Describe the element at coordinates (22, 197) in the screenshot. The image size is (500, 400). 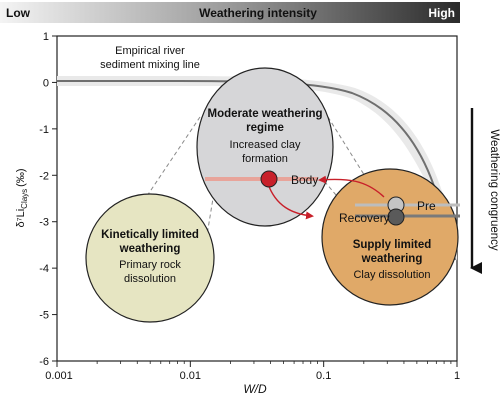
I see `y-axis-label: δ⁷LiClays(‰)` at that location.